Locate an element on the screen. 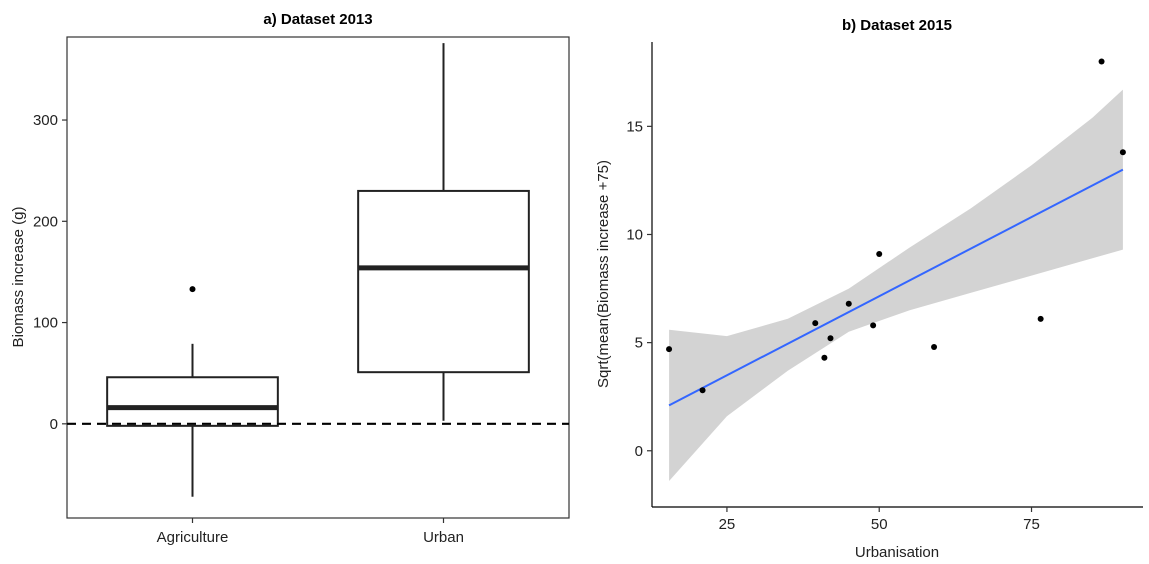  panel-b-x-axis-label: Urbanisation is located at coordinates (897, 552).